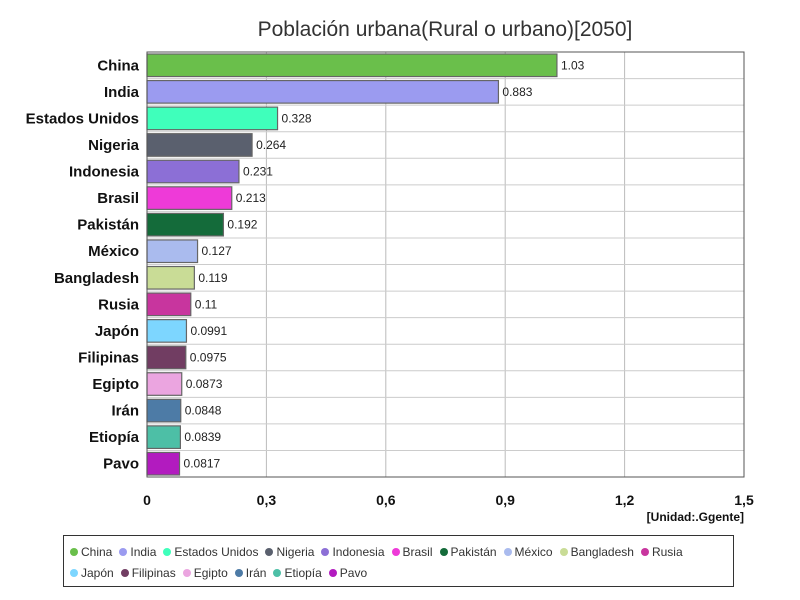  Describe the element at coordinates (744, 500) in the screenshot. I see `x-tick-label: 1,5` at that location.